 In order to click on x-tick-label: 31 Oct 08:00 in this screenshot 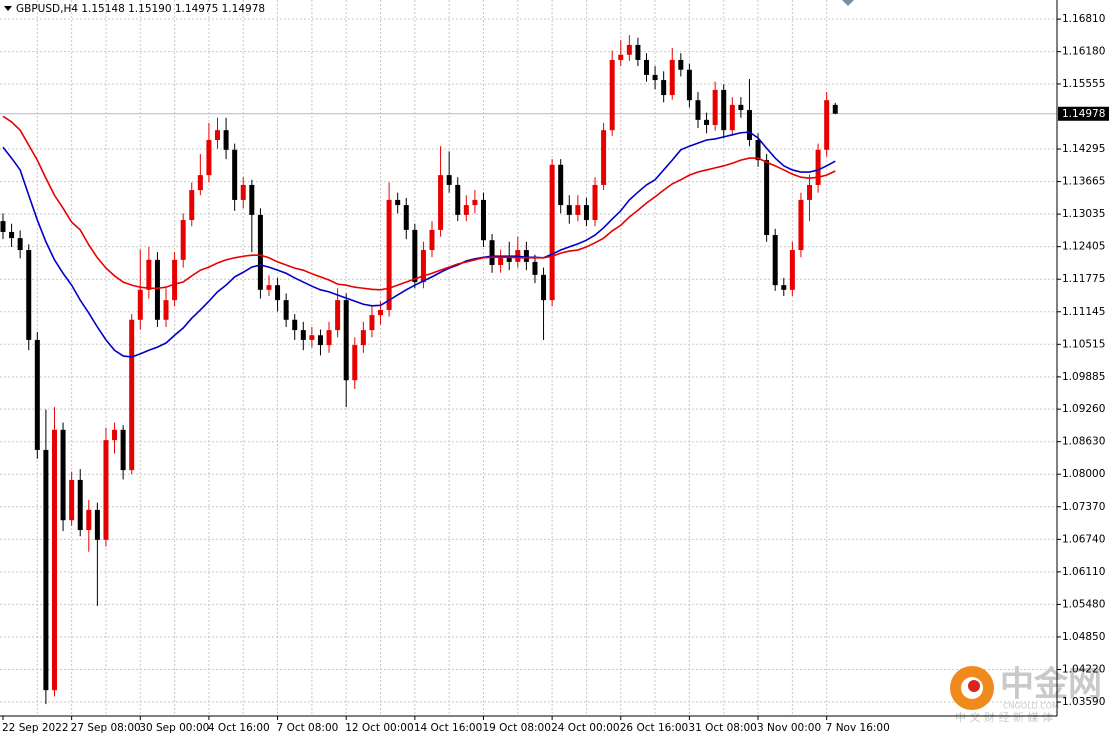, I will do `click(722, 728)`.